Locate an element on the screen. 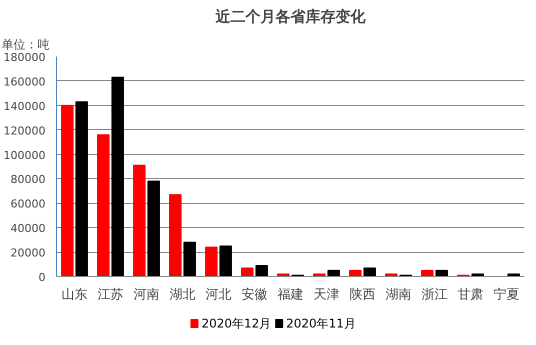  x-tick-label: 安徽 is located at coordinates (255, 294).